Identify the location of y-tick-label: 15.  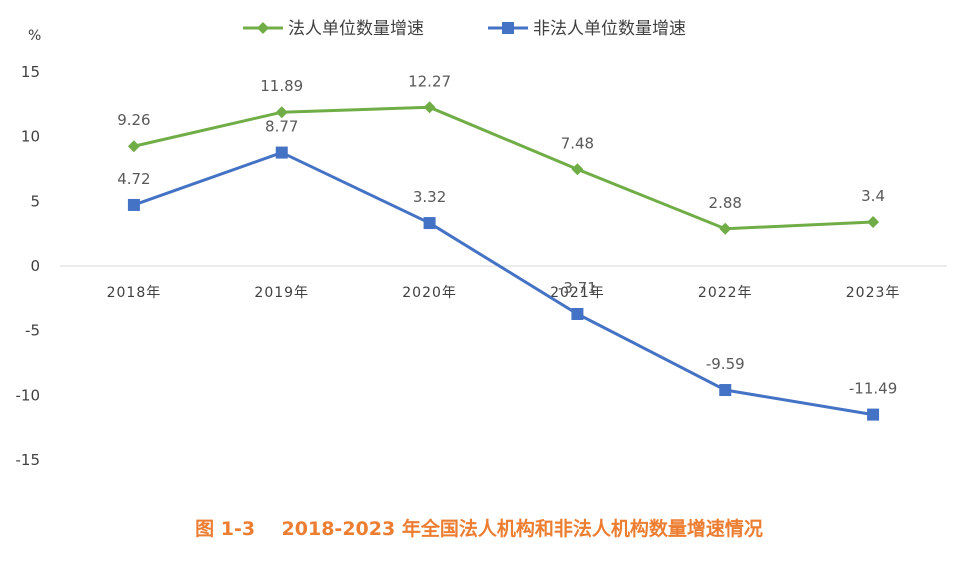
(30, 72).